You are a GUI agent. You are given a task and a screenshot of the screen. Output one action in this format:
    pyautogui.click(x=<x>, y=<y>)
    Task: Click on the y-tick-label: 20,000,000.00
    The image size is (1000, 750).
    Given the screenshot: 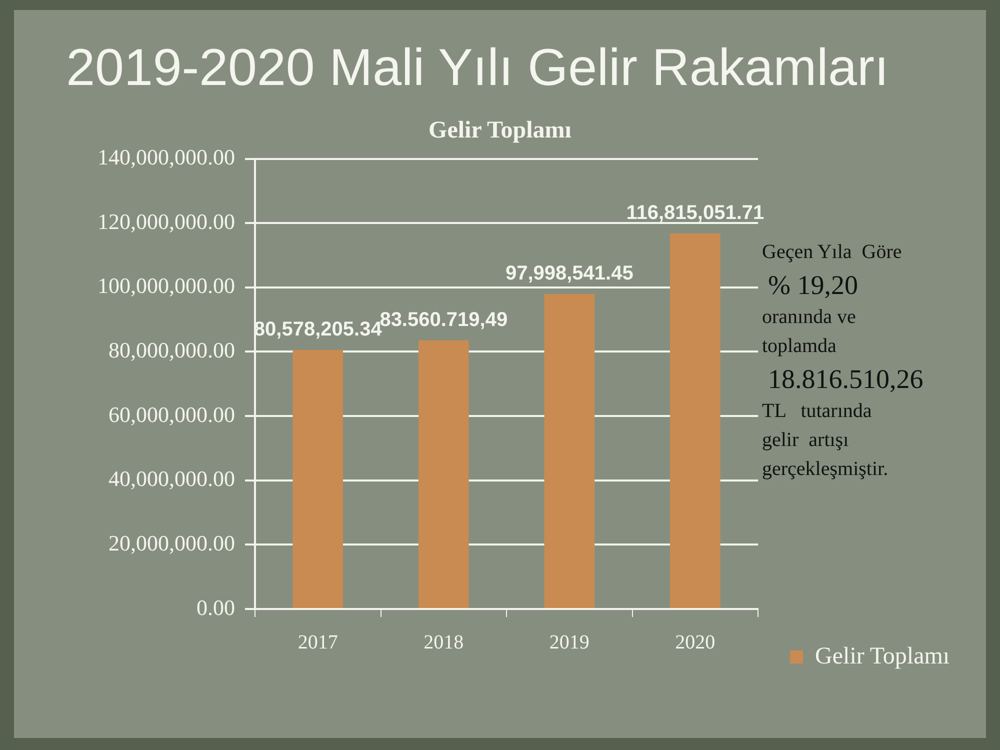 What is the action you would take?
    pyautogui.click(x=171, y=543)
    